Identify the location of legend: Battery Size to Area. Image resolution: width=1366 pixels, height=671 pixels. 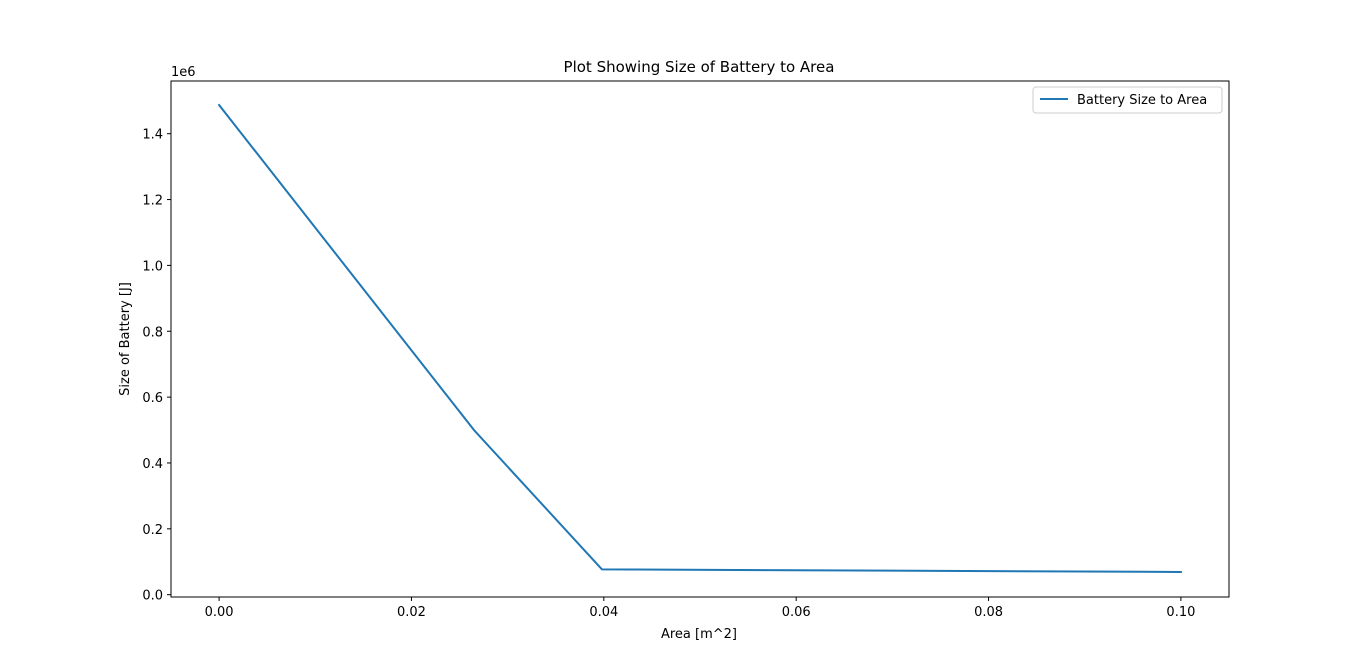
(1127, 100).